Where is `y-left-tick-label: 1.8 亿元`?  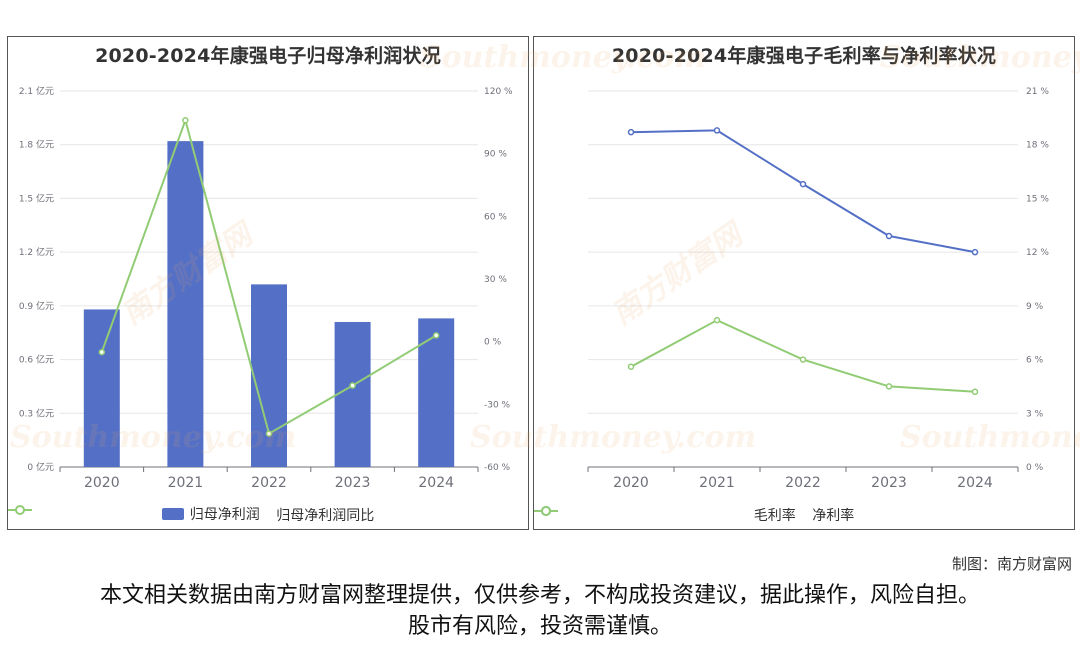
y-left-tick-label: 1.8 亿元 is located at coordinates (36, 145).